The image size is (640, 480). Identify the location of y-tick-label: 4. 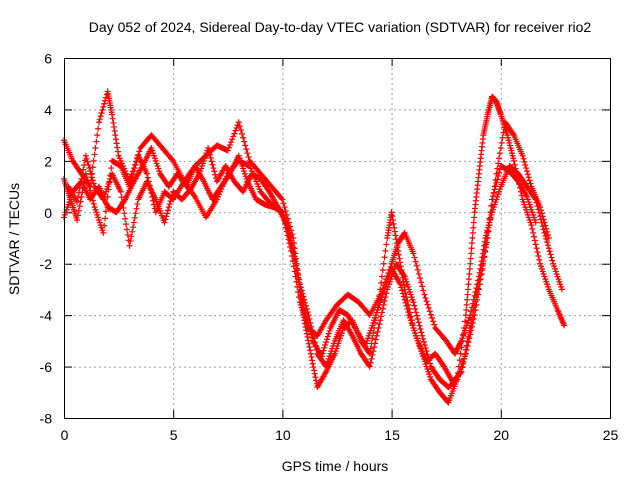
(48, 110).